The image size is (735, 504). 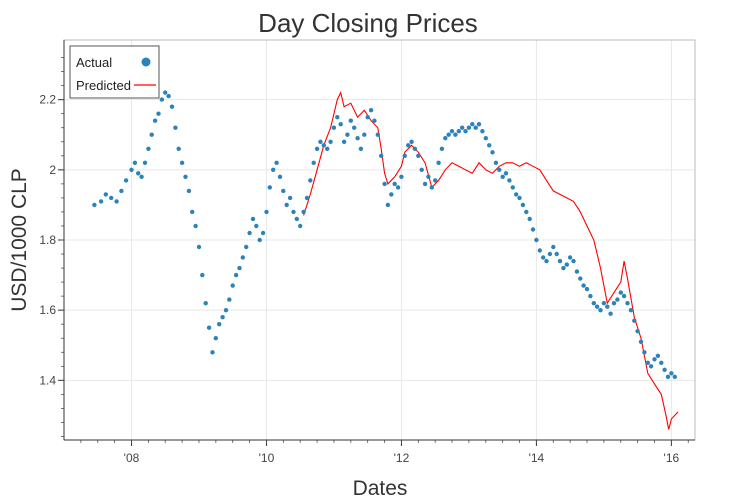 What do you see at coordinates (132, 458) in the screenshot?
I see `x-tick-label: '08` at bounding box center [132, 458].